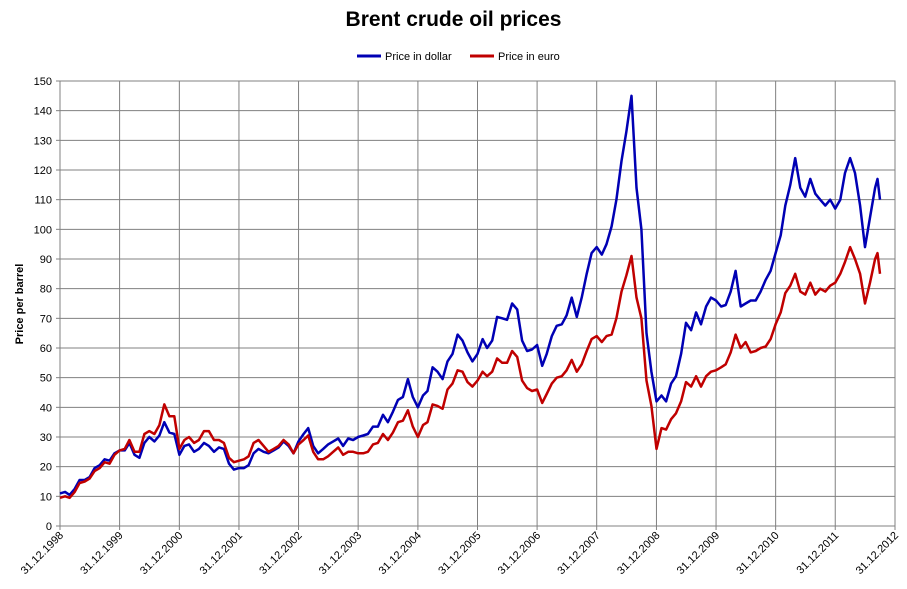 This screenshot has height=589, width=907. What do you see at coordinates (46, 468) in the screenshot?
I see `y-tick-label: 20` at bounding box center [46, 468].